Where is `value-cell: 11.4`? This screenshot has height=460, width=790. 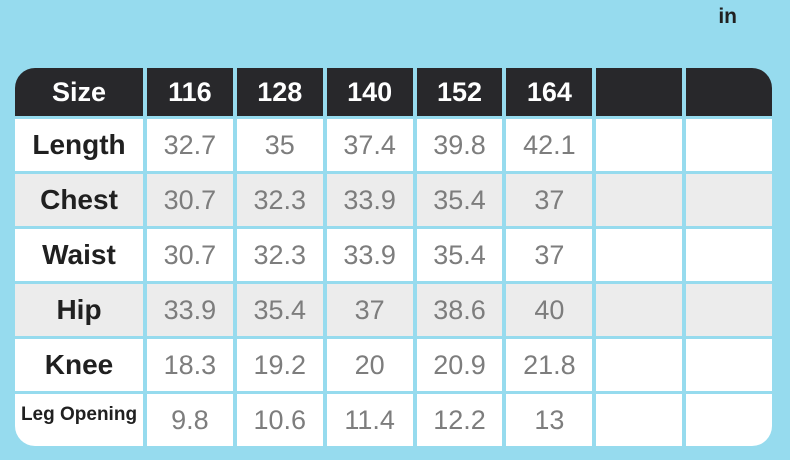
value-cell: 11.4 is located at coordinates (369, 420).